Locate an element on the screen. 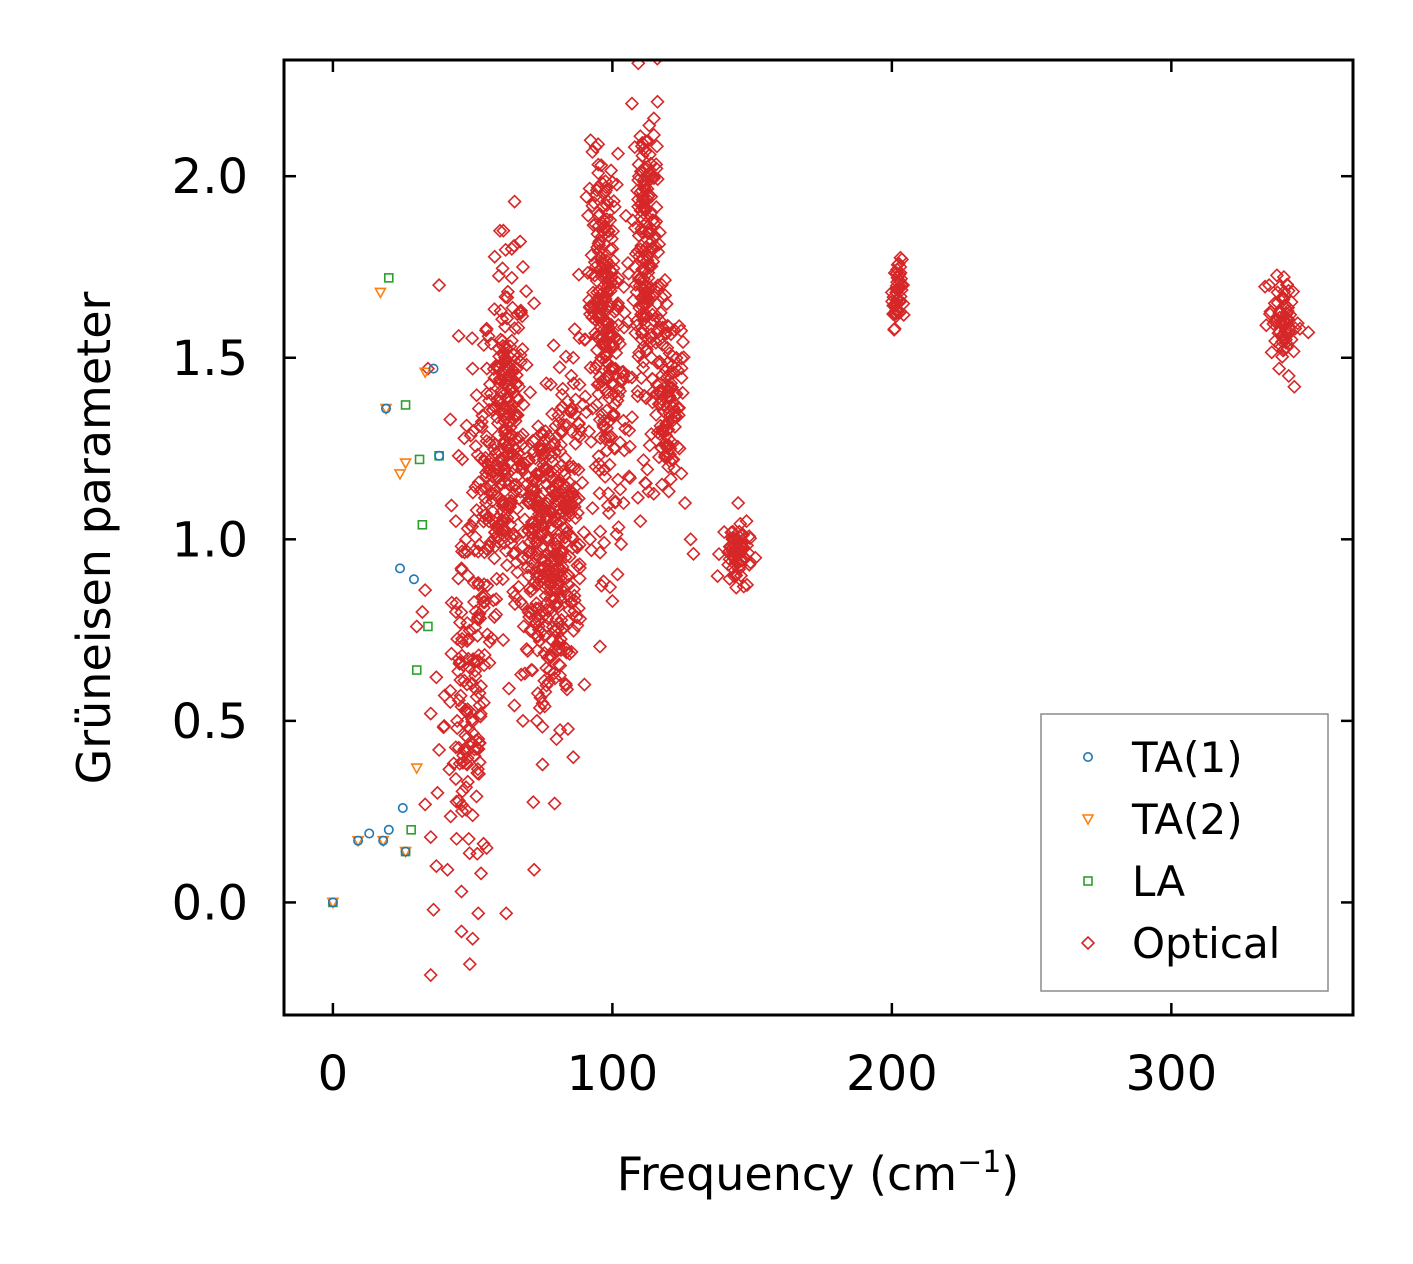  legend: TA(1) TA(2) LA Optical is located at coordinates (1184, 852).